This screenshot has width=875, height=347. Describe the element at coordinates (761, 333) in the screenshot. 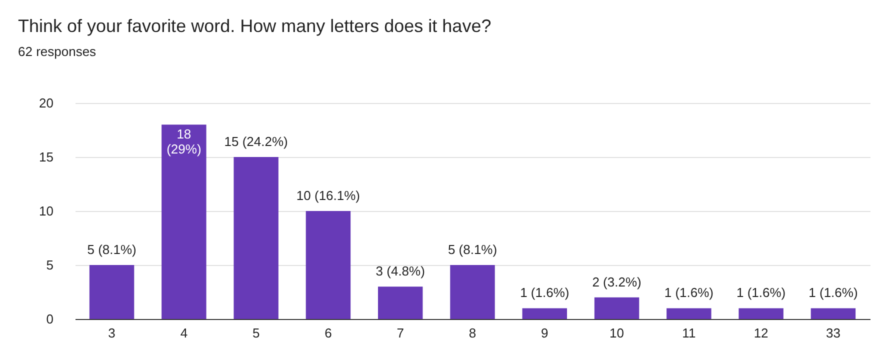

I see `x-tick-label: 12` at that location.